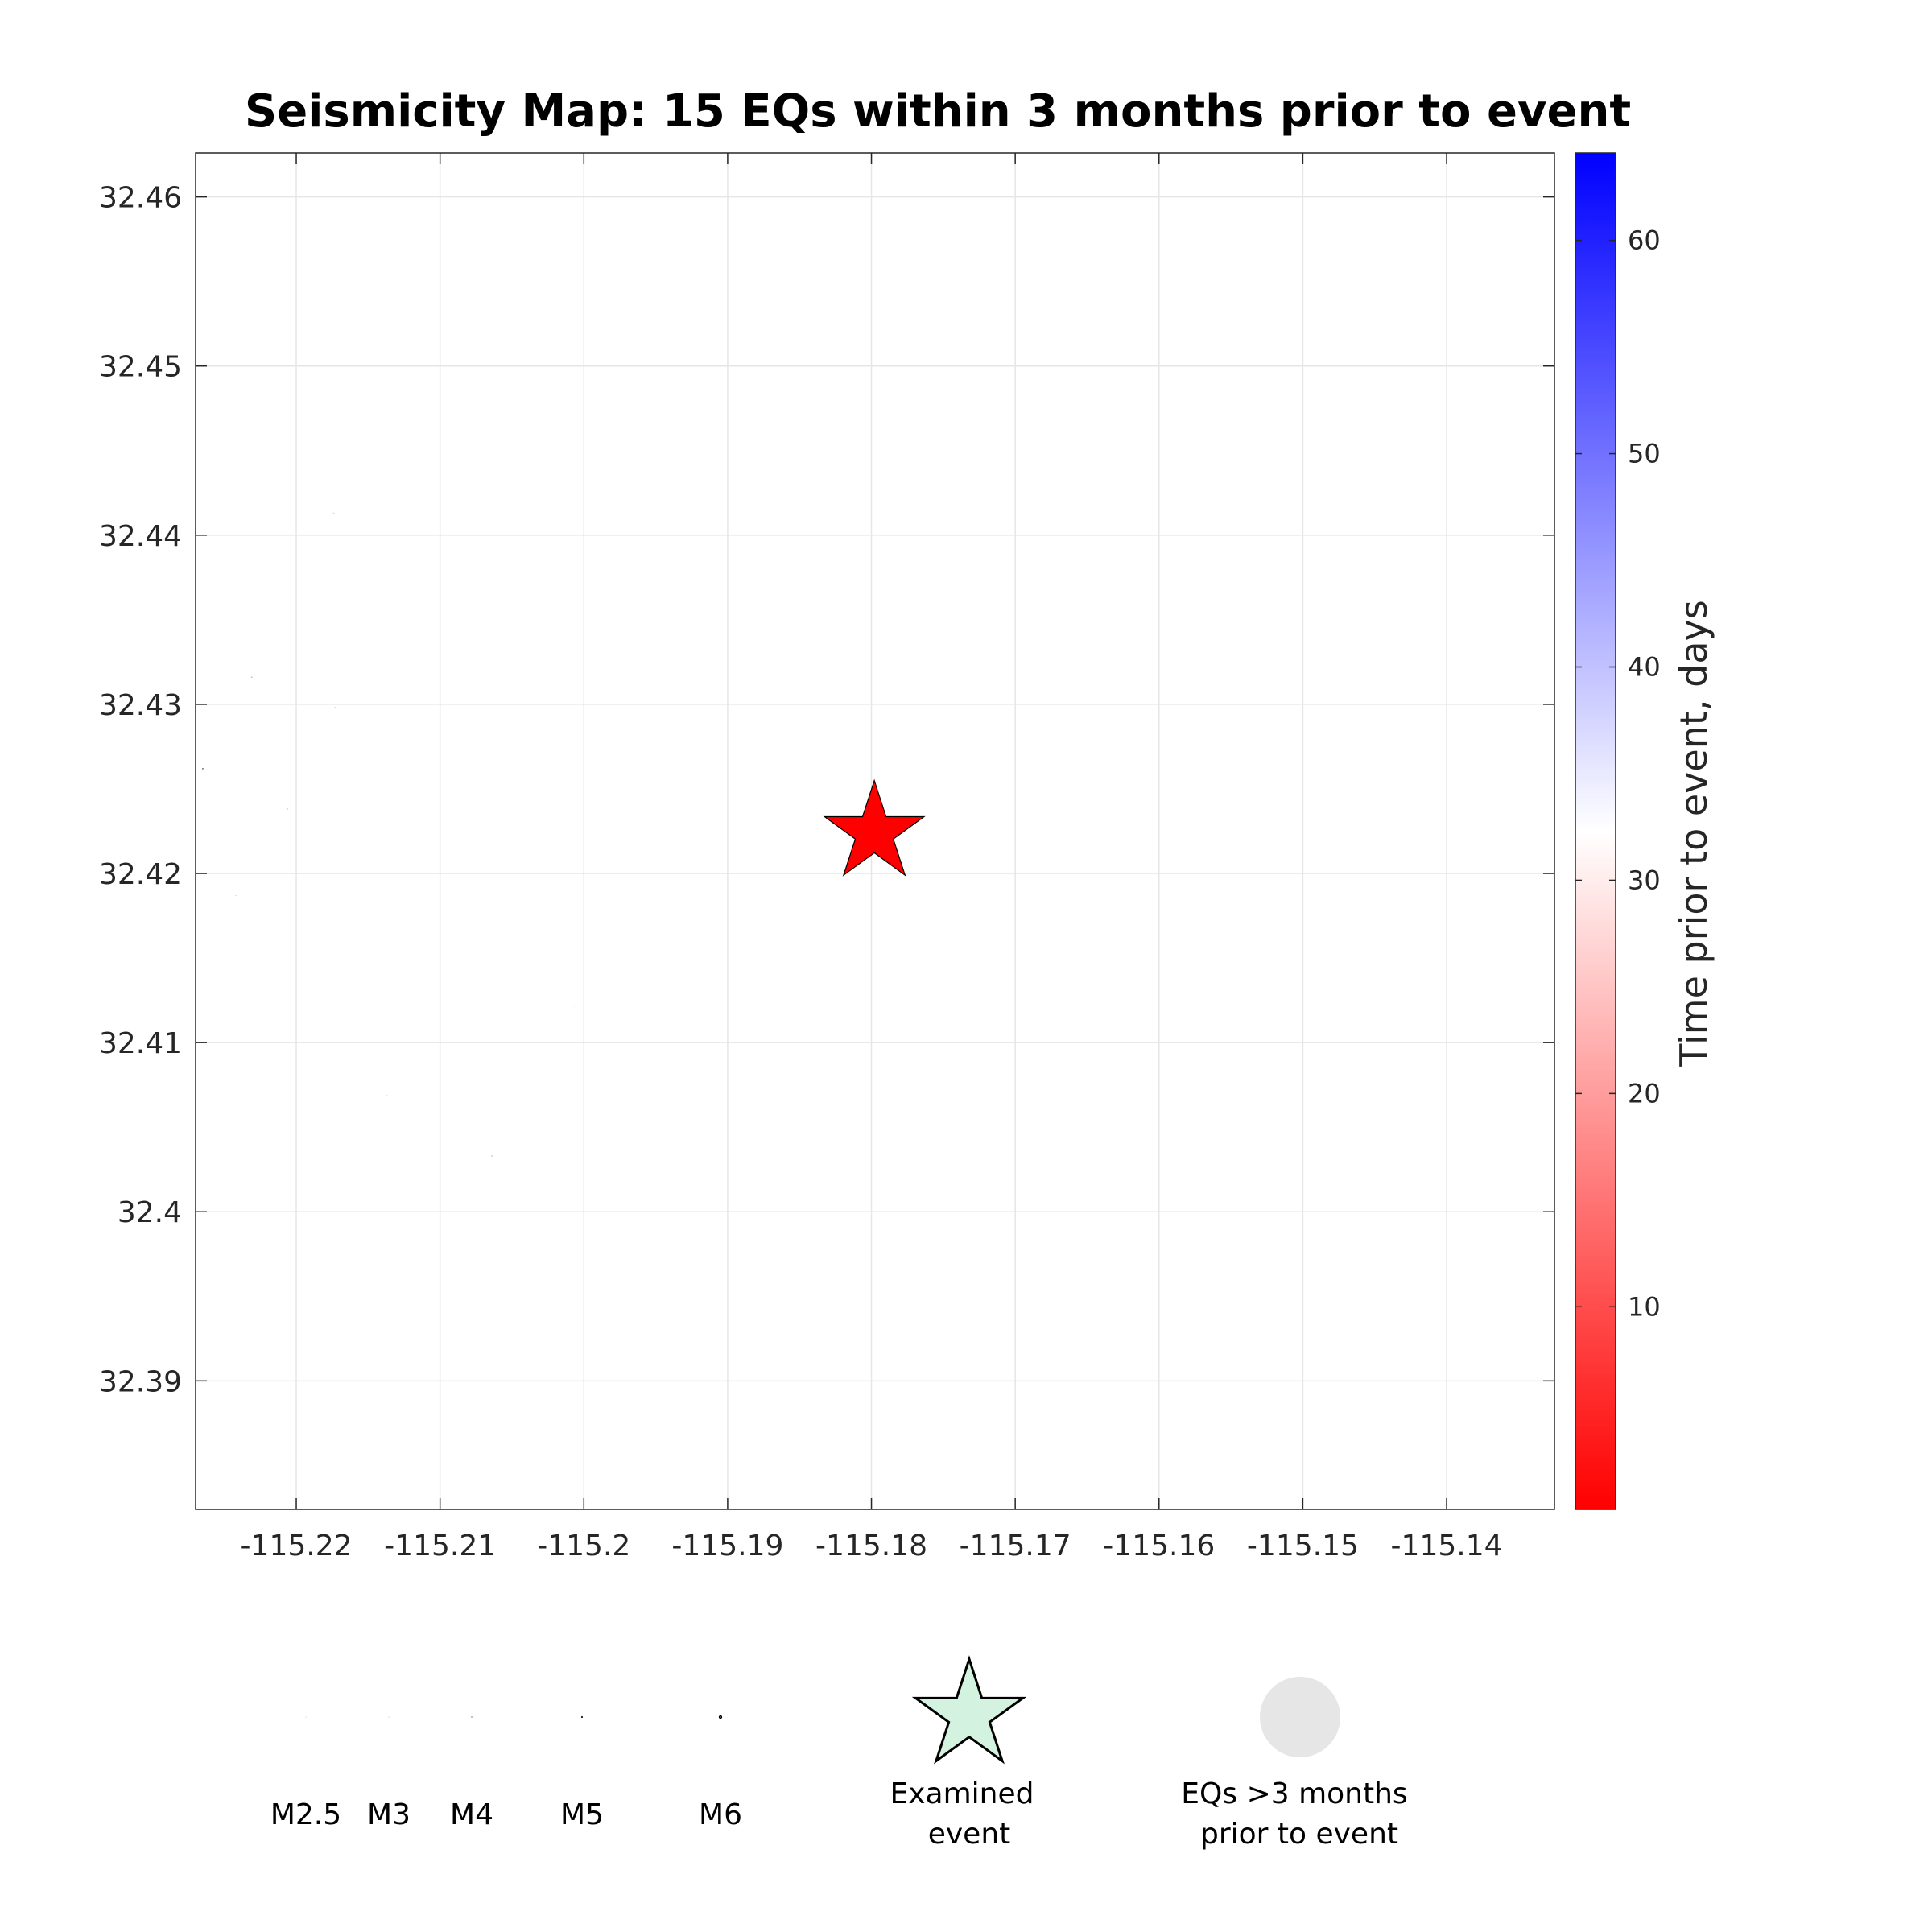 This screenshot has width=1932, height=1932. Describe the element at coordinates (1644, 1306) in the screenshot. I see `colorbar-tick-label: 10` at that location.